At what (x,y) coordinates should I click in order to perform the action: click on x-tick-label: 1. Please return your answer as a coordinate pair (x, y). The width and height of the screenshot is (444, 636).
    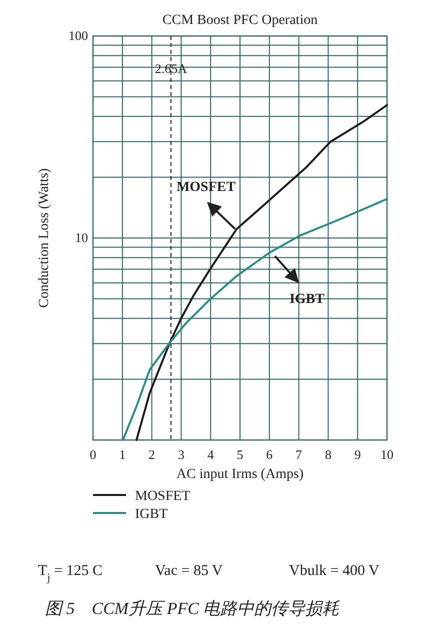
    Looking at the image, I should click on (122, 454).